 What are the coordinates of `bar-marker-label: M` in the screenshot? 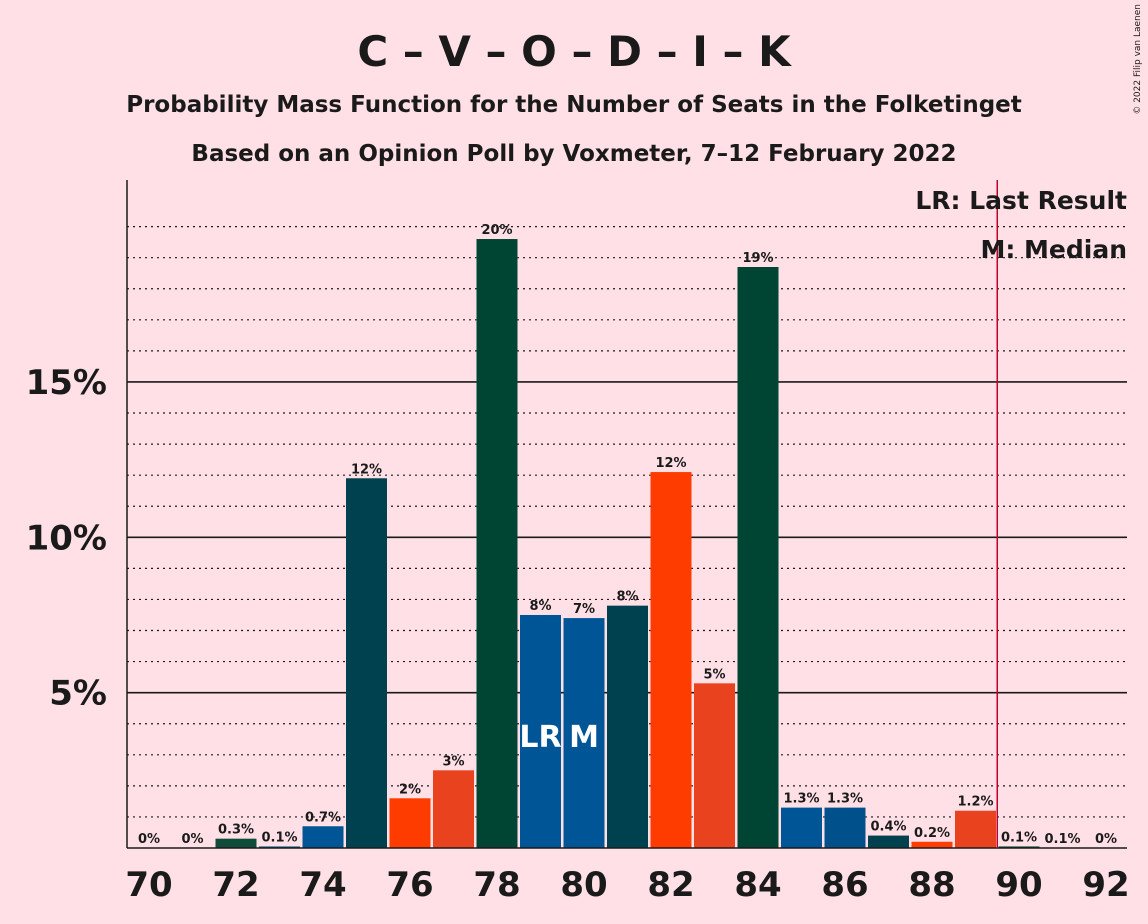 It's located at (584, 737).